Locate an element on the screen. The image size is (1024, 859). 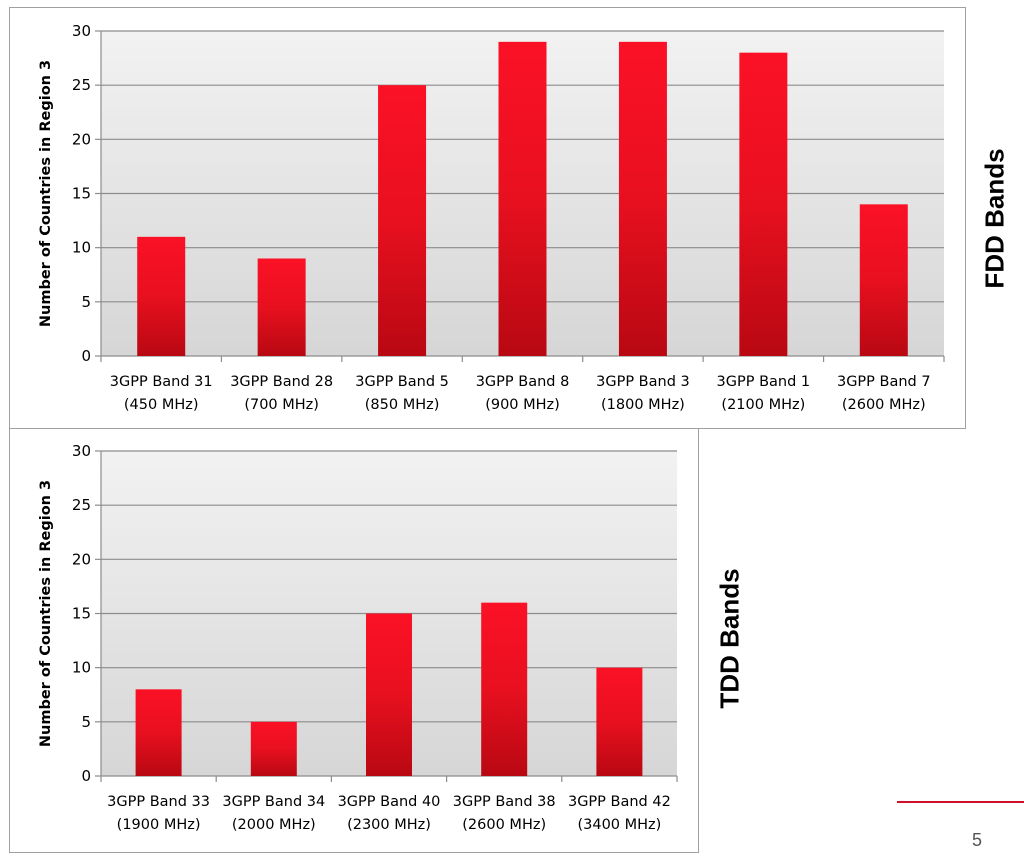
x-tick-label: (2000 MHz) is located at coordinates (274, 825).